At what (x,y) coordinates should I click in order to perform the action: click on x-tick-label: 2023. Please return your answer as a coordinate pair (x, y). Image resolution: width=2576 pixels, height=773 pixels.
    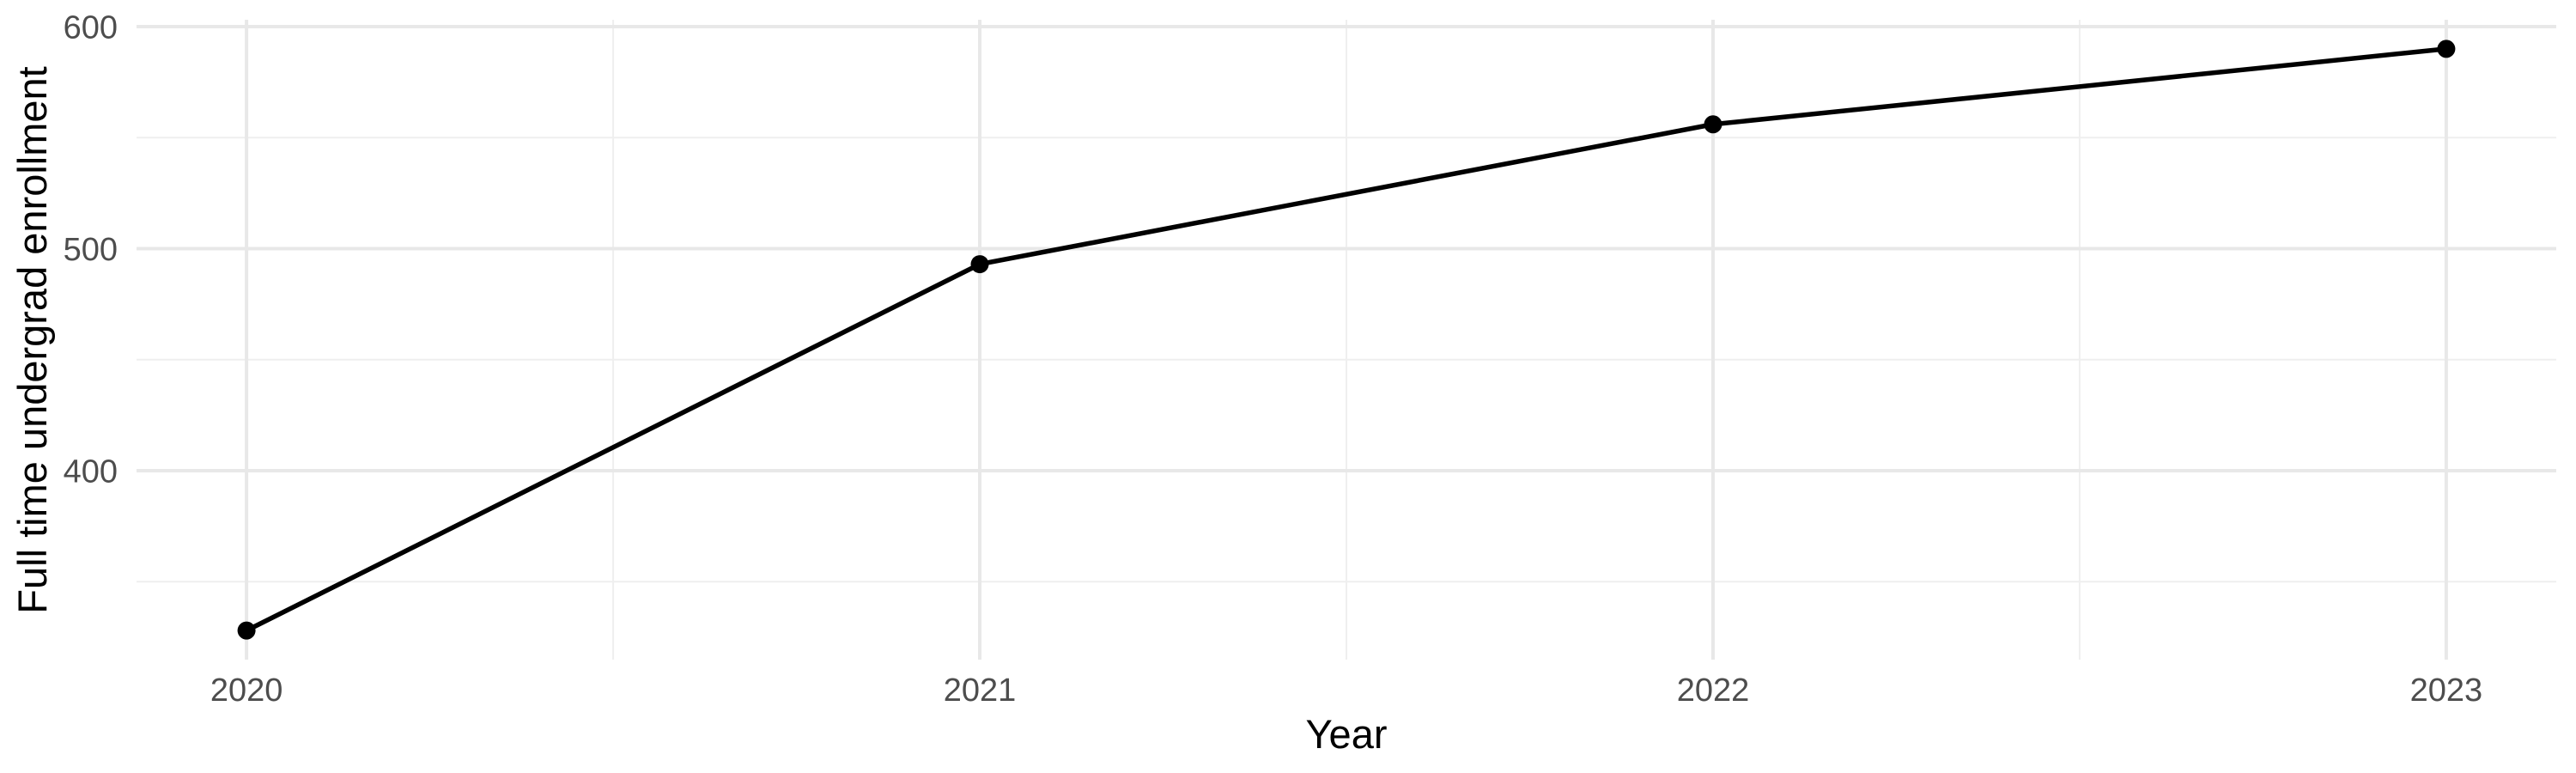
    Looking at the image, I should click on (2446, 691).